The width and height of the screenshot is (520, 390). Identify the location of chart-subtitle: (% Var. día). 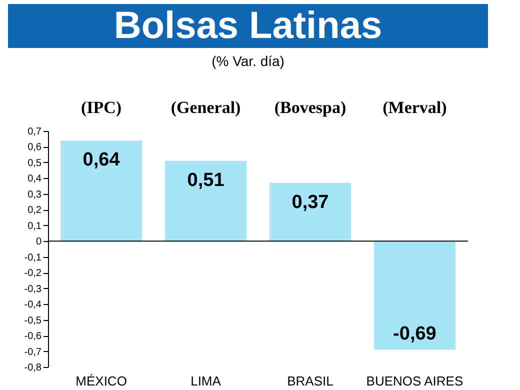
(248, 61).